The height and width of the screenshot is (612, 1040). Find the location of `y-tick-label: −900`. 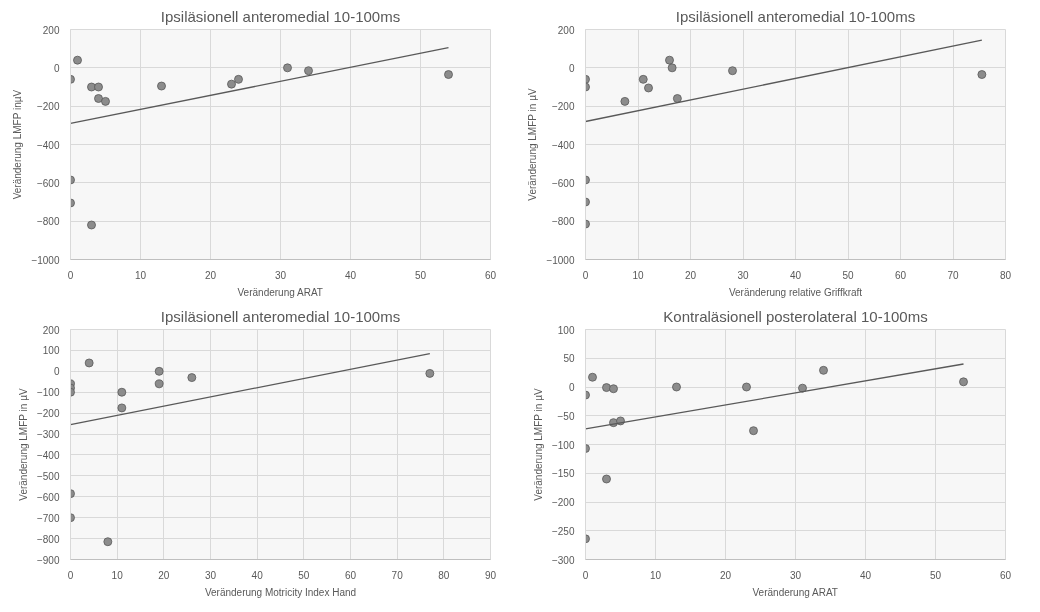

y-tick-label: −900 is located at coordinates (48, 560).